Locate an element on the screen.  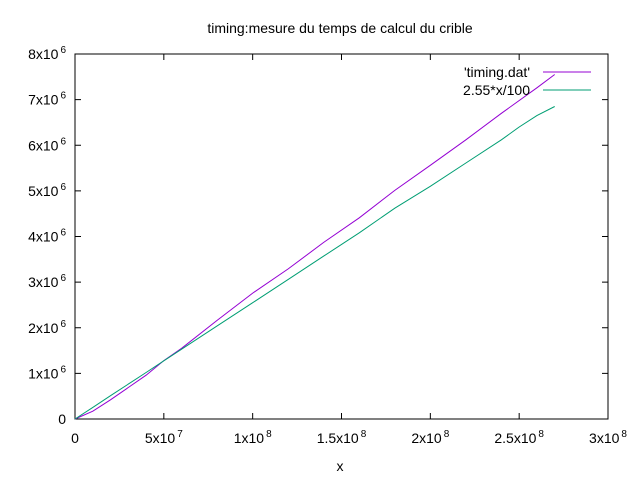
y-tick-label: 6x10 6 is located at coordinates (47, 144).